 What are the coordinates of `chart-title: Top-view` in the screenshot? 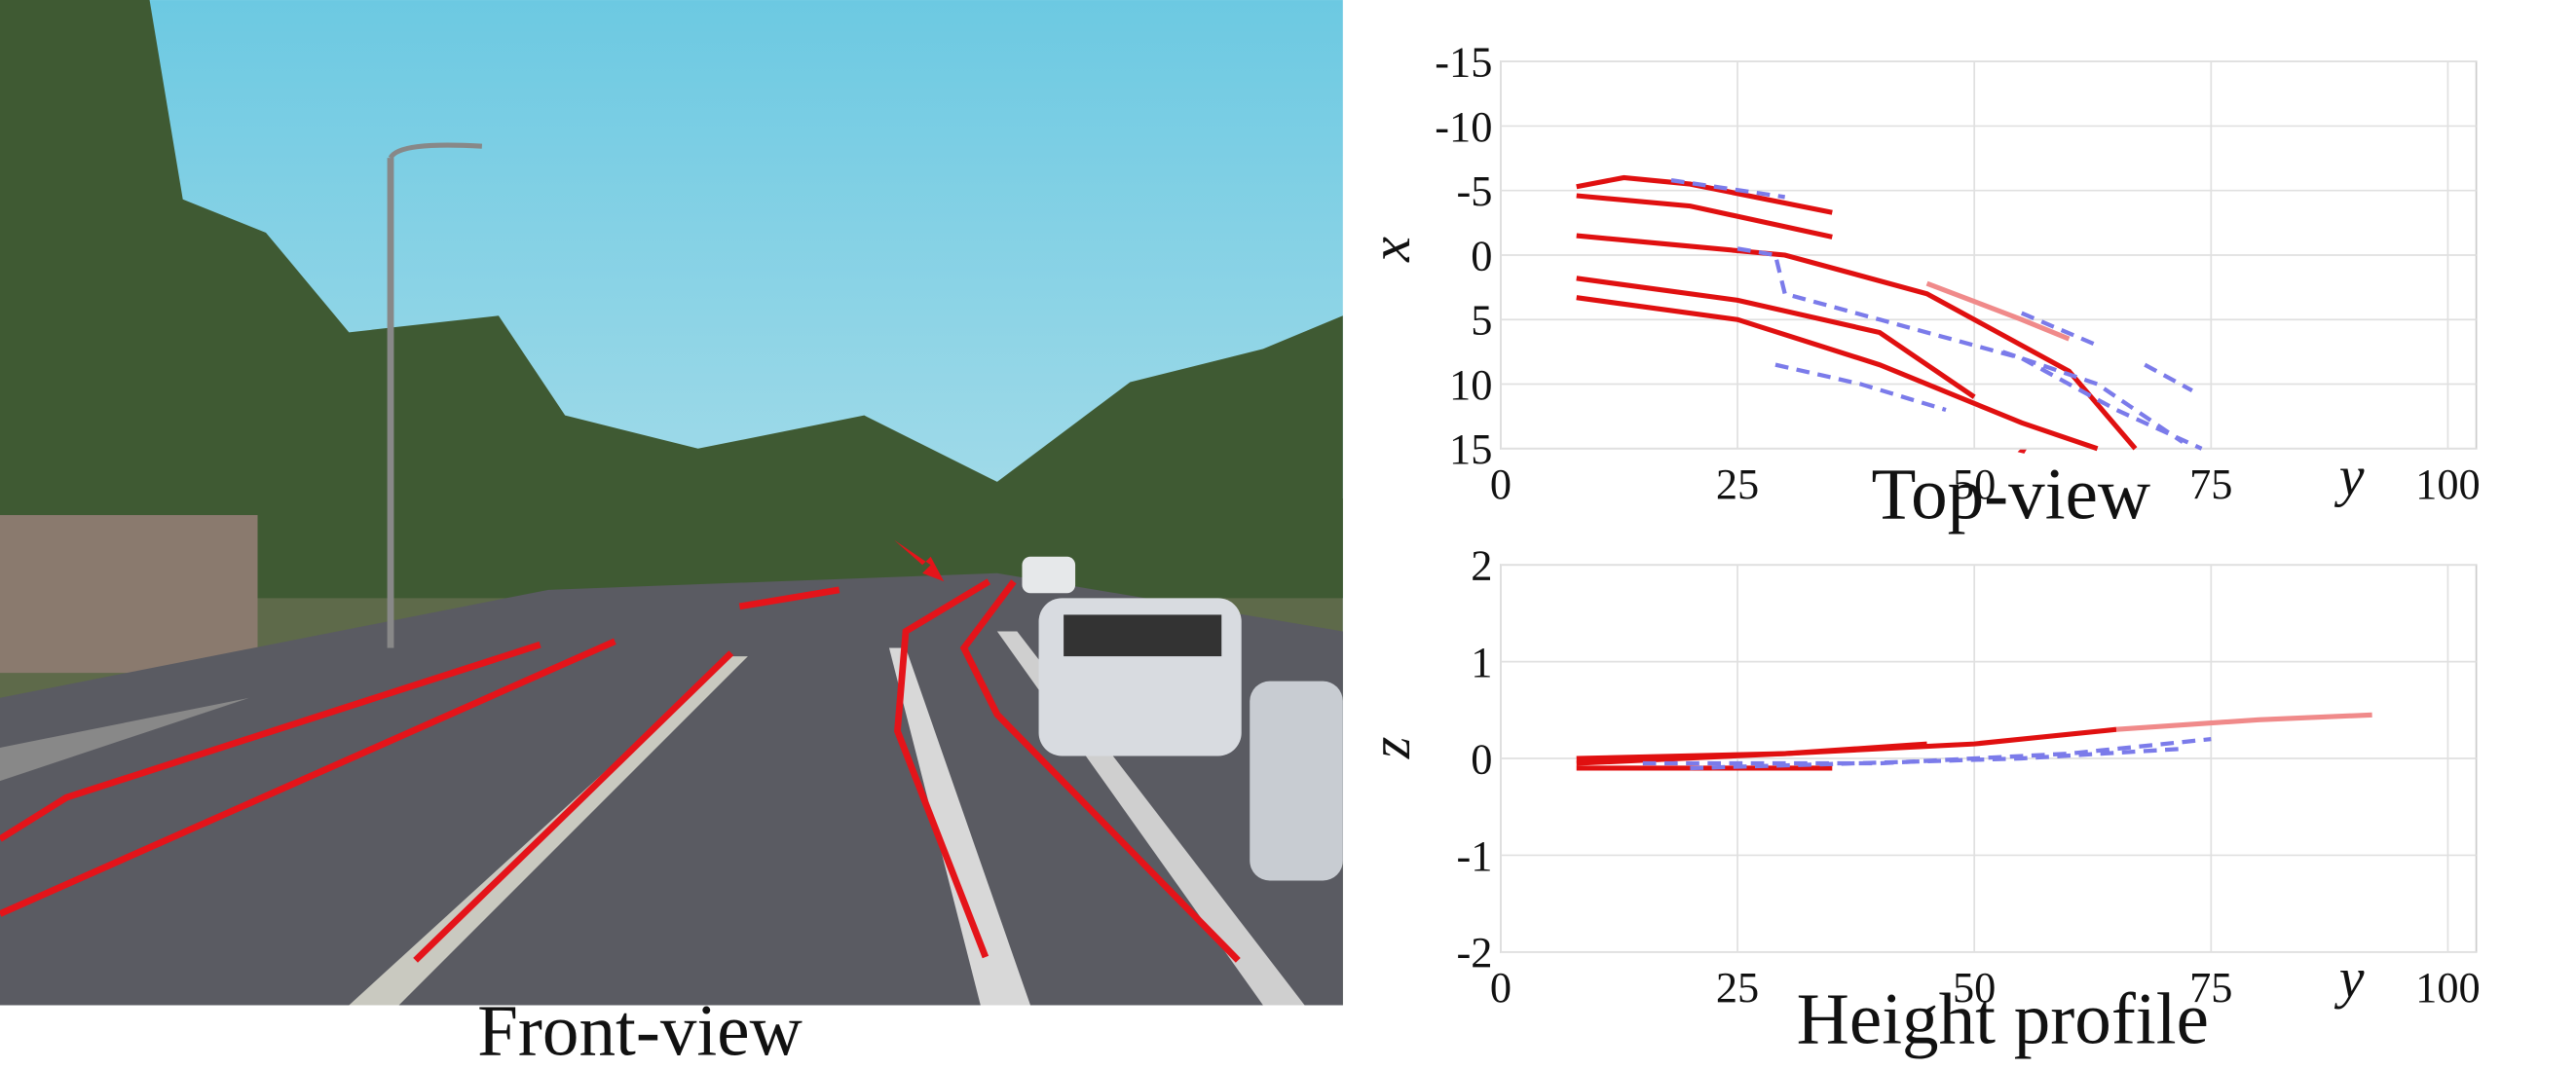 It's located at (2010, 494).